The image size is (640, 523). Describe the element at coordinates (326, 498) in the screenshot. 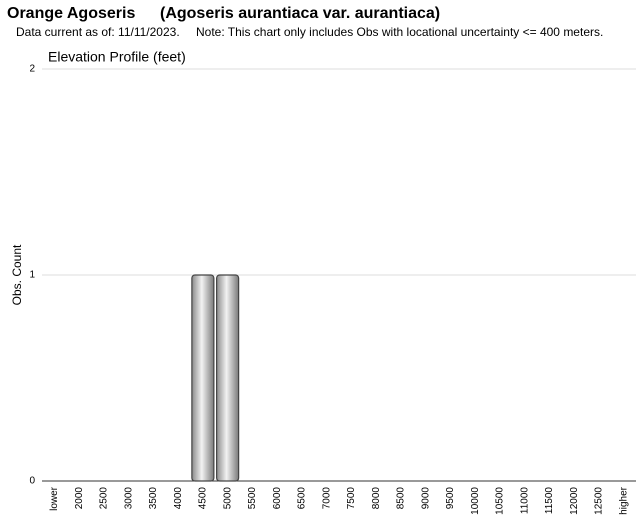

I see `x-tick-label: 7000` at that location.